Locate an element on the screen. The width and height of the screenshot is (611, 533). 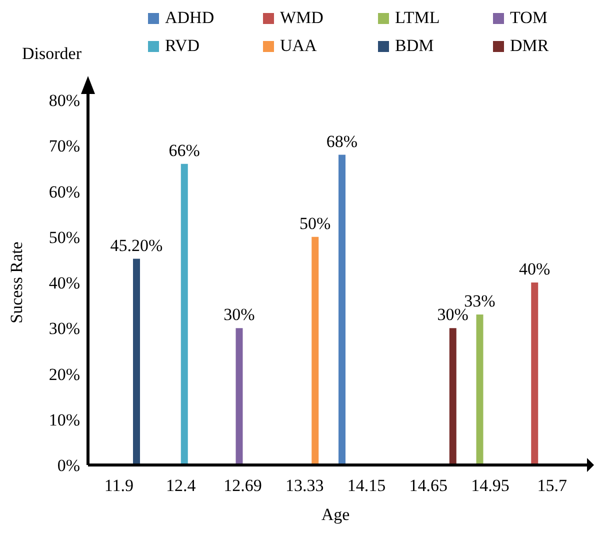
x-tick-label: 15.7 is located at coordinates (552, 486).